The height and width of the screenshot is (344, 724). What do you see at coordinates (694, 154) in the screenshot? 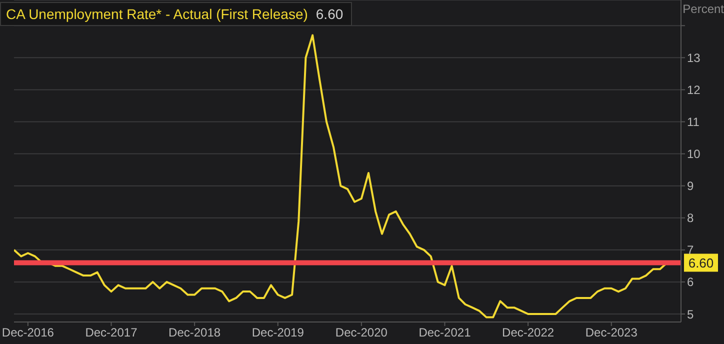
I see `y-tick-label: 10` at bounding box center [694, 154].